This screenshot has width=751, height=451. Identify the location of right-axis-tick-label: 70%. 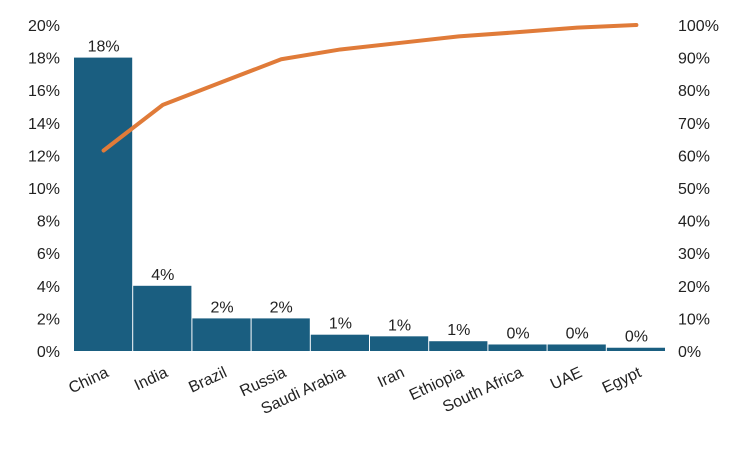
(694, 124).